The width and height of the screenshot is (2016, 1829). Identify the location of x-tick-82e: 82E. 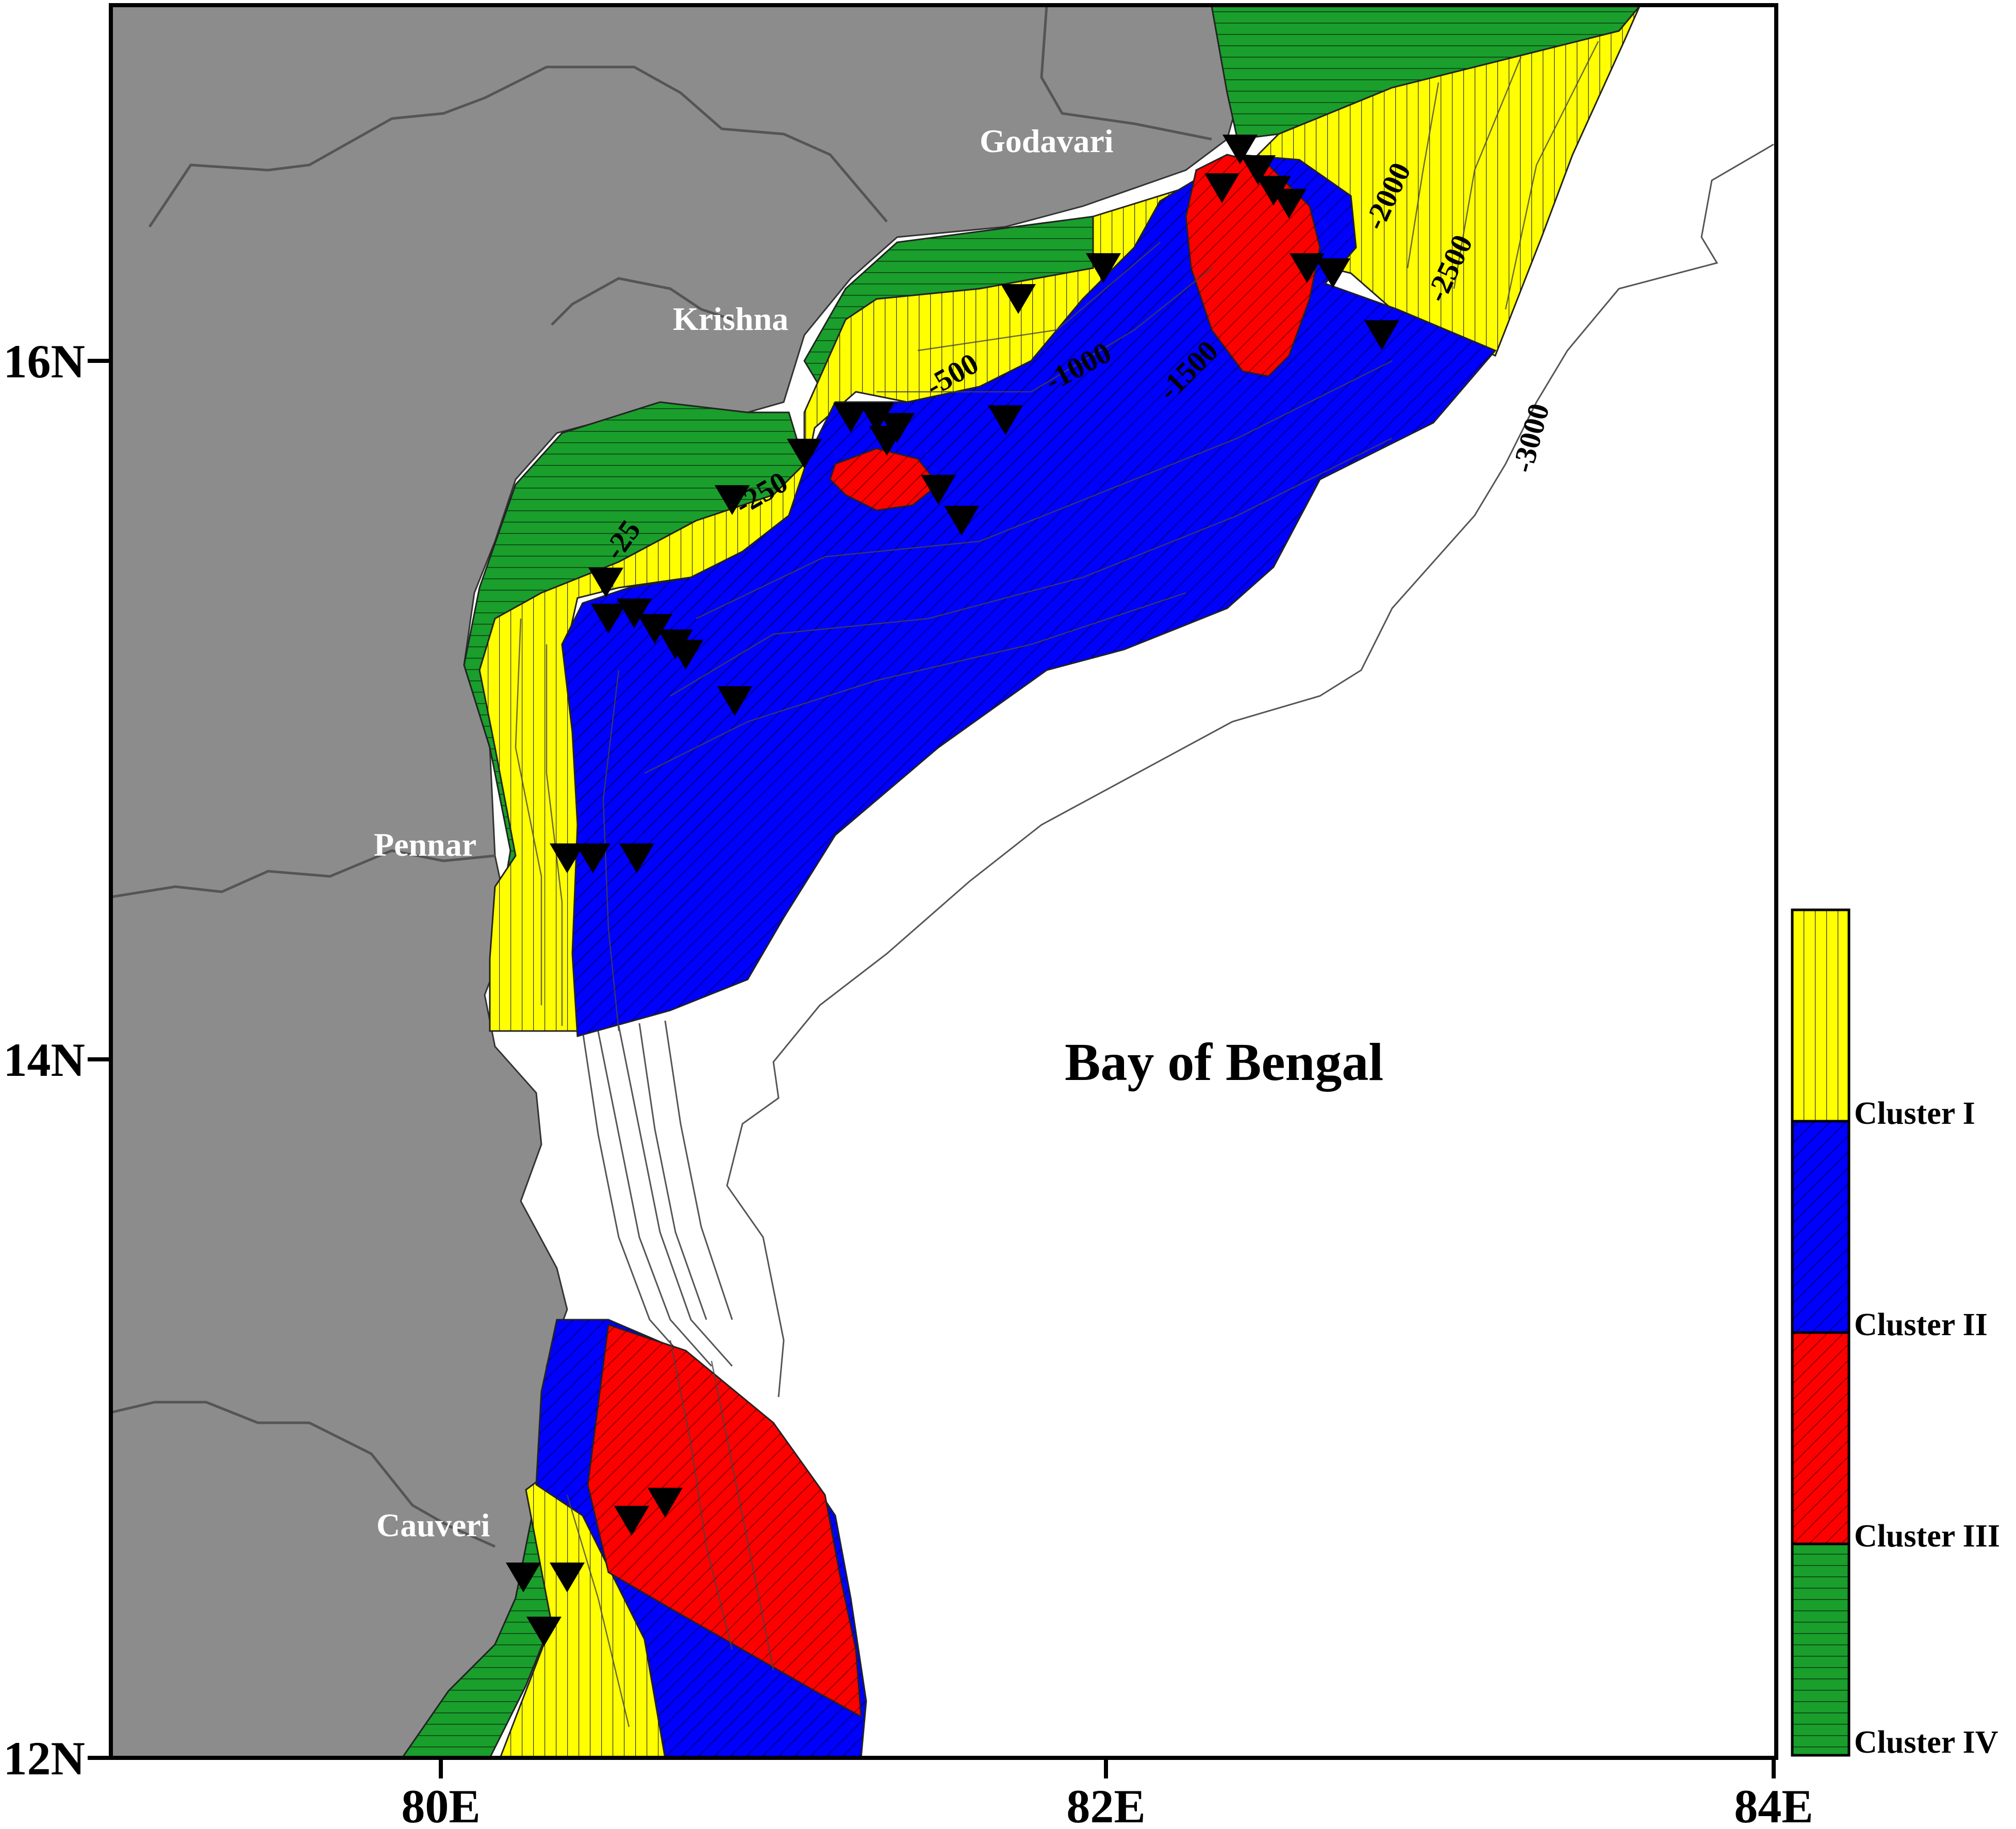
(1105, 1804).